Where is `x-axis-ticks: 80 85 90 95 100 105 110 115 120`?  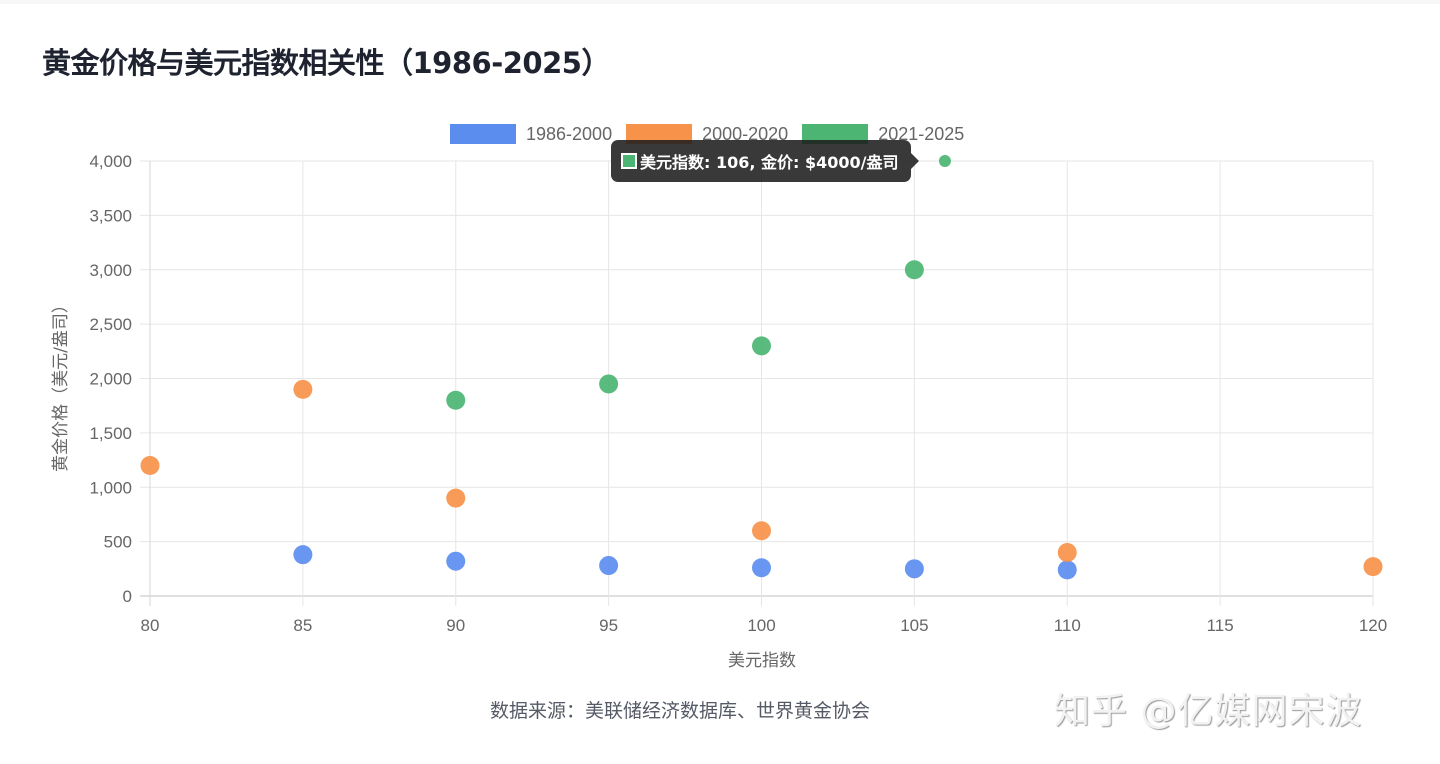
x-axis-ticks: 80 85 90 95 100 105 110 115 120 is located at coordinates (764, 625).